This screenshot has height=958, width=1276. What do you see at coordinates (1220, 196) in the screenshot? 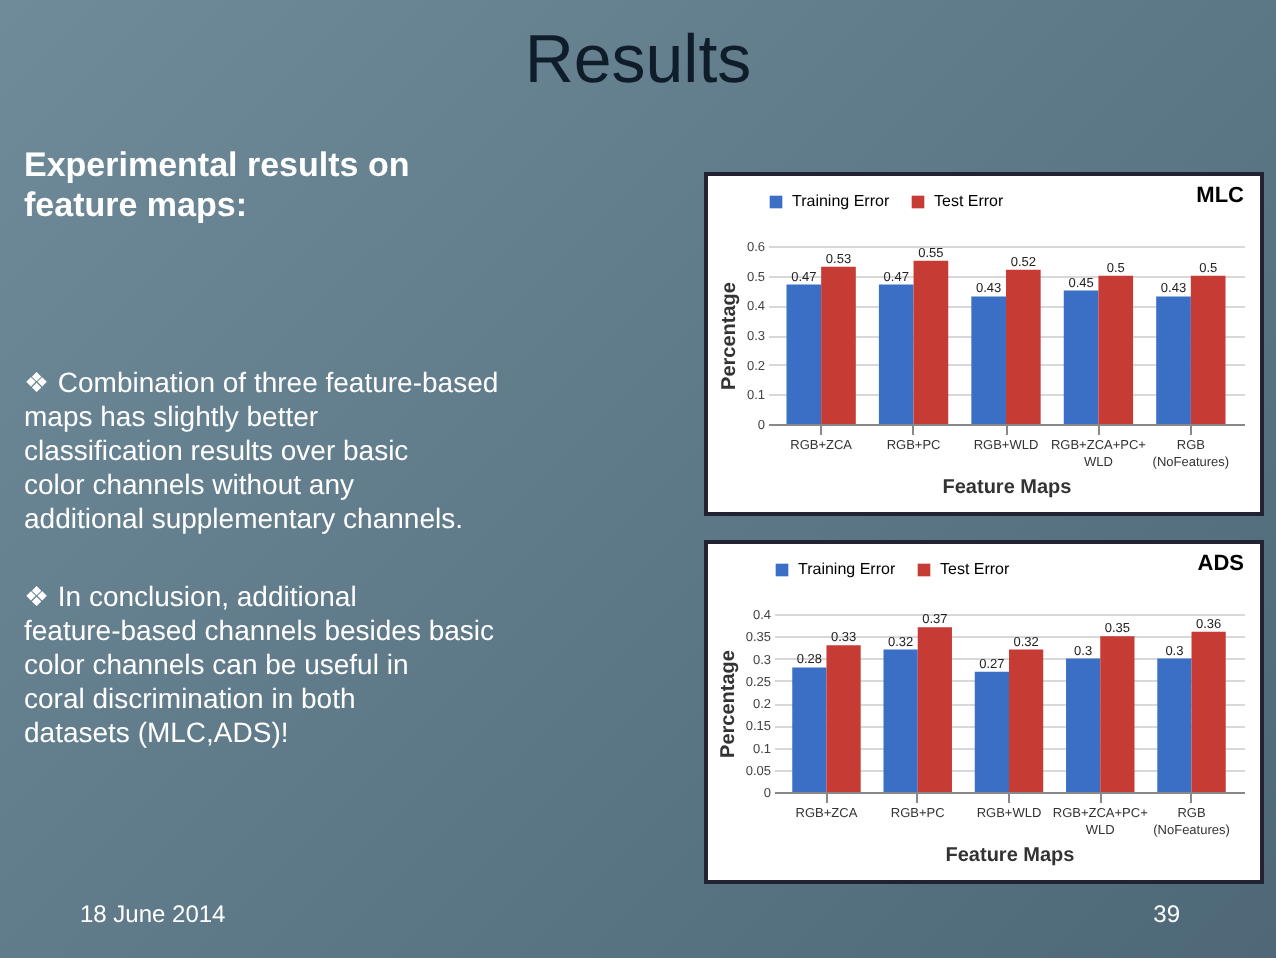
I see `chart-title: MLC` at bounding box center [1220, 196].